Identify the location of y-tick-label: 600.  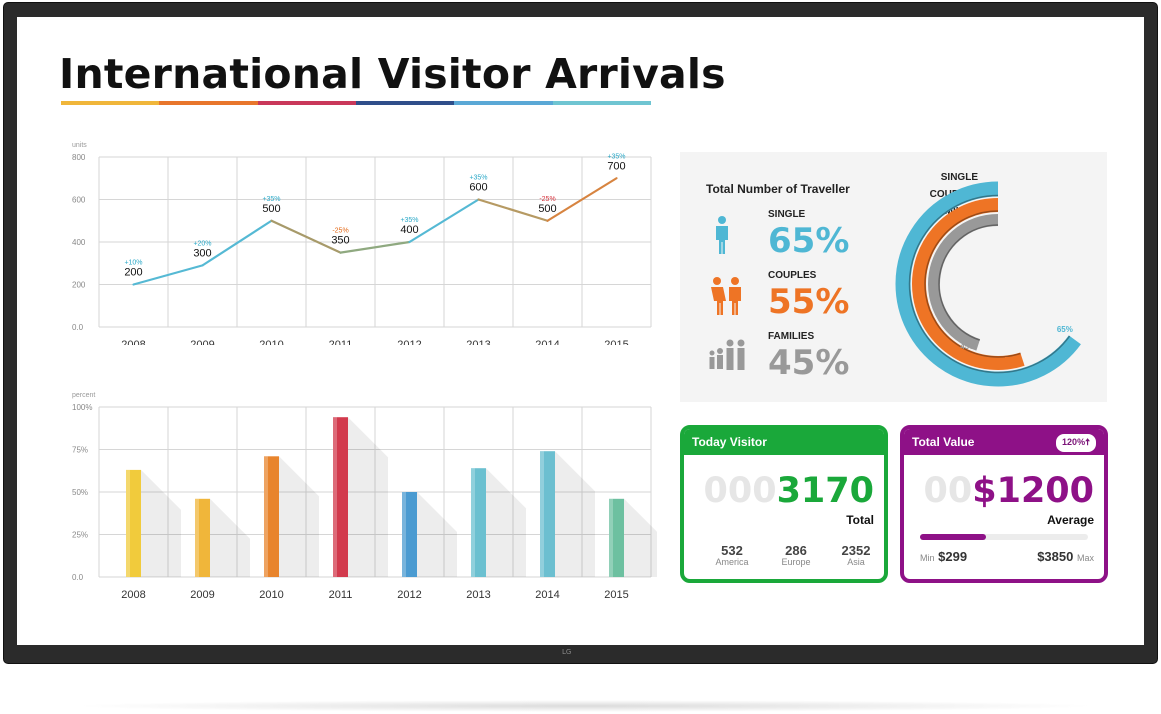
(79, 200).